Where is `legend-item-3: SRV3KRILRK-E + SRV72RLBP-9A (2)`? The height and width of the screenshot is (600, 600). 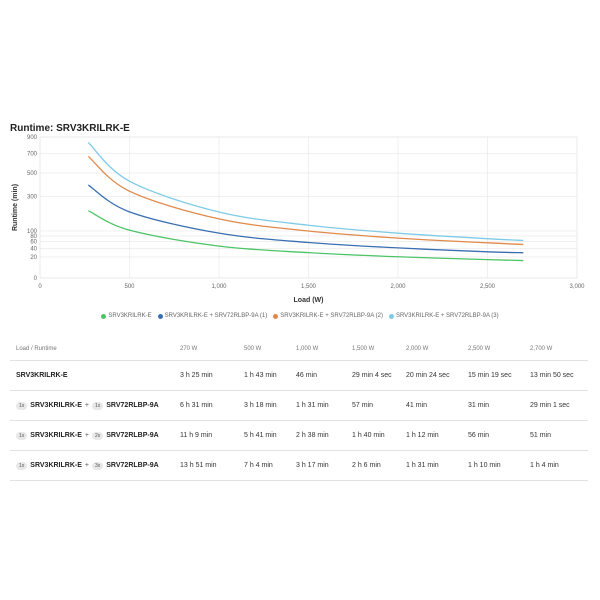
legend-item-3: SRV3KRILRK-E + SRV72RLBP-9A (2) is located at coordinates (328, 316).